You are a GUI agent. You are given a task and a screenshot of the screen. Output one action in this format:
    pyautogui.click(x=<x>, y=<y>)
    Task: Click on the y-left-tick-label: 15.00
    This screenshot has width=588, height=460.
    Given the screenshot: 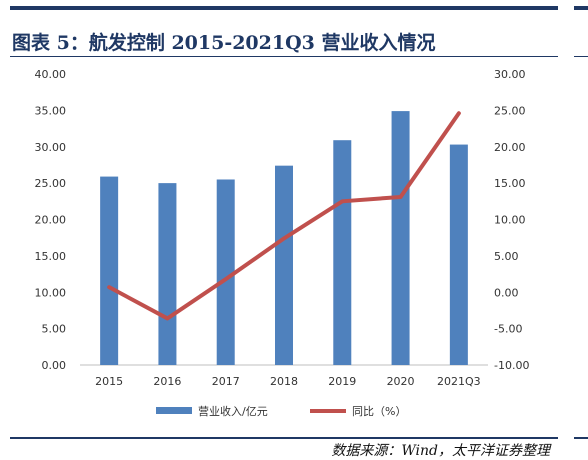 What is the action you would take?
    pyautogui.click(x=51, y=256)
    